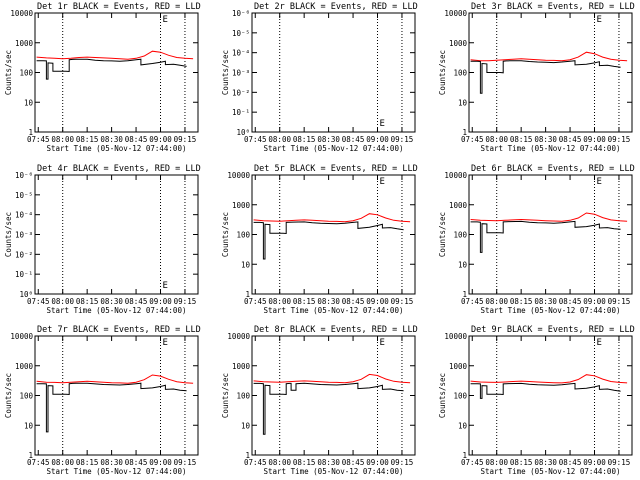 The width and height of the screenshot is (640, 480). I want to click on panel-title: Det 7r BLACK = Events, RED = LLD, so click(119, 330).